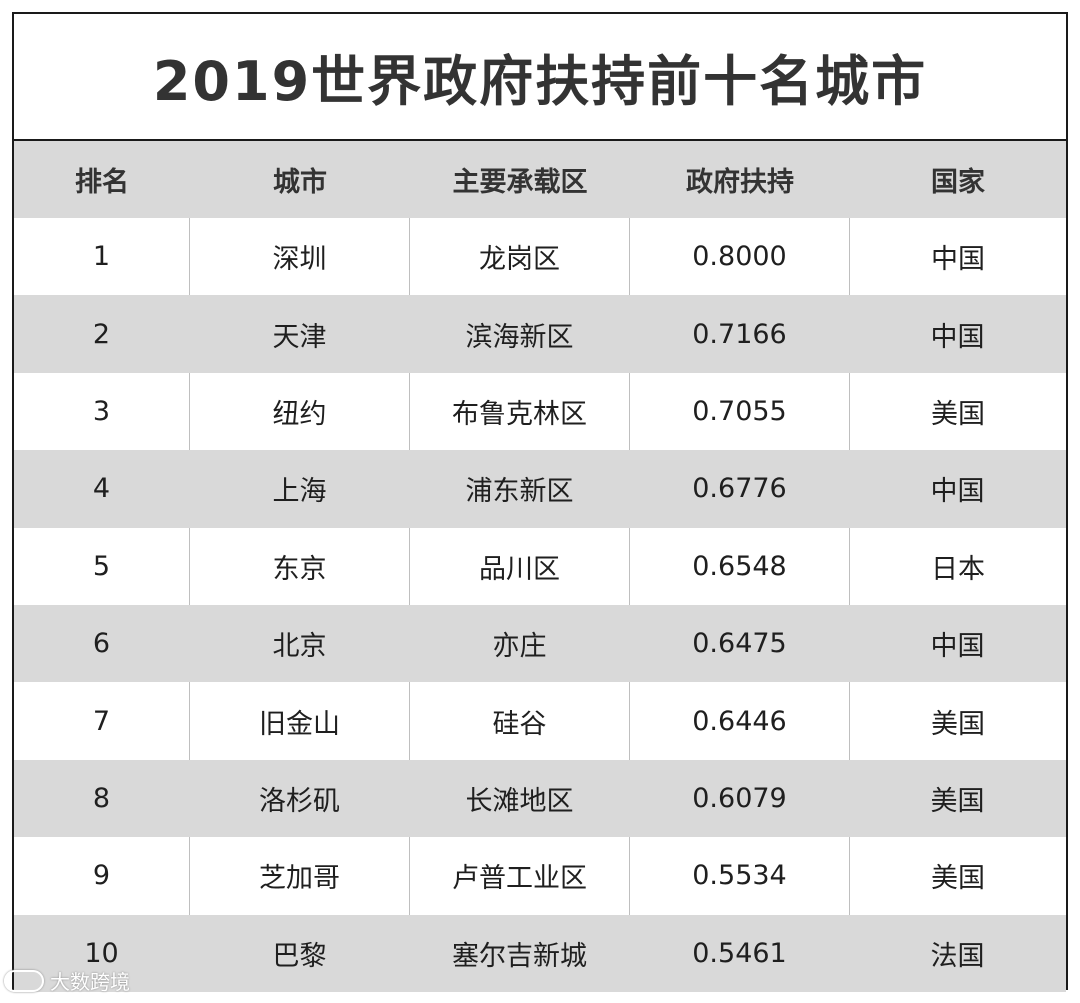 The image size is (1080, 1003). Describe the element at coordinates (24, 980) in the screenshot. I see `watermark-logo-icon` at that location.